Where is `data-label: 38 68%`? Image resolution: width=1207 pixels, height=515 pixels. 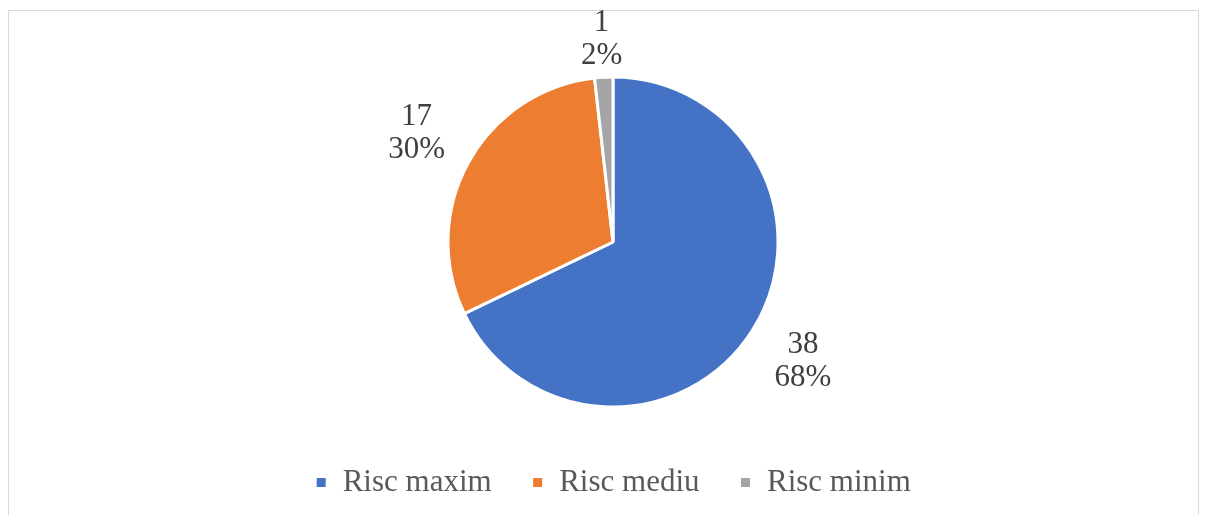 data-label: 38 68% is located at coordinates (803, 359).